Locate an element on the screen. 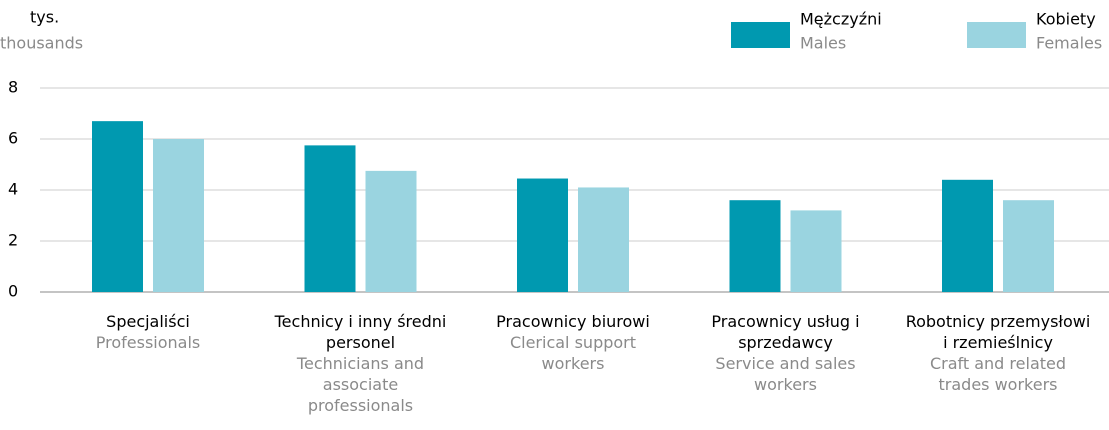 The image size is (1109, 430). x-tick-label: Specjaliści Professionals is located at coordinates (148, 332).